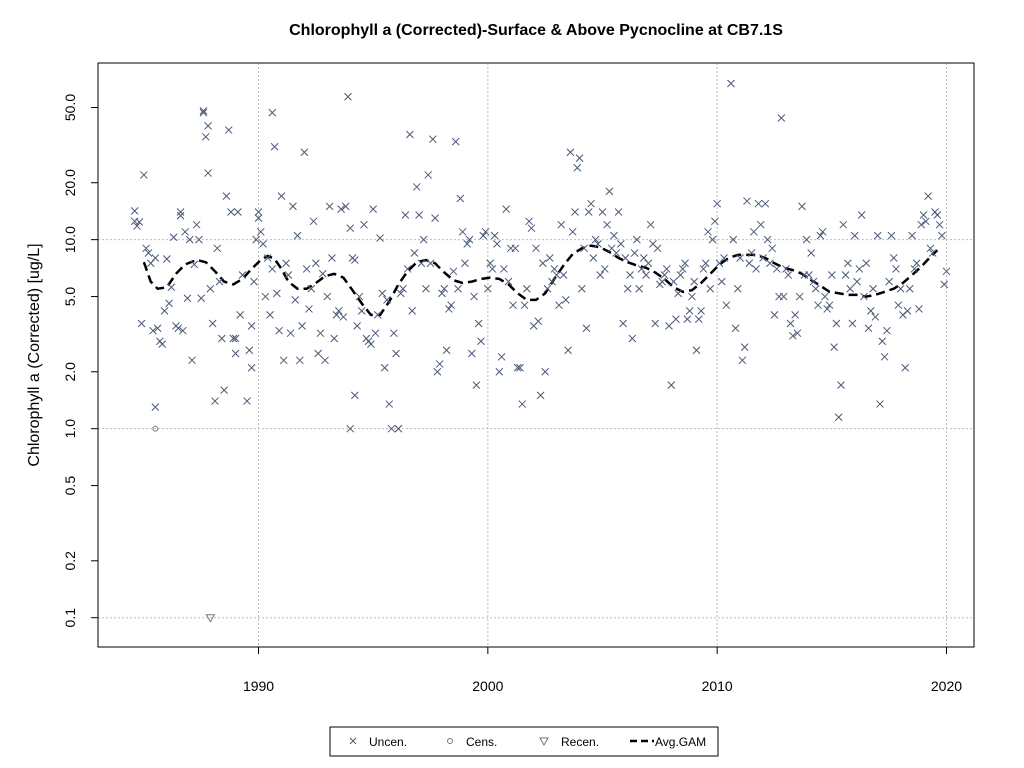 The image size is (1024, 768). What do you see at coordinates (717, 686) in the screenshot?
I see `x-tick-label: 2010` at bounding box center [717, 686].